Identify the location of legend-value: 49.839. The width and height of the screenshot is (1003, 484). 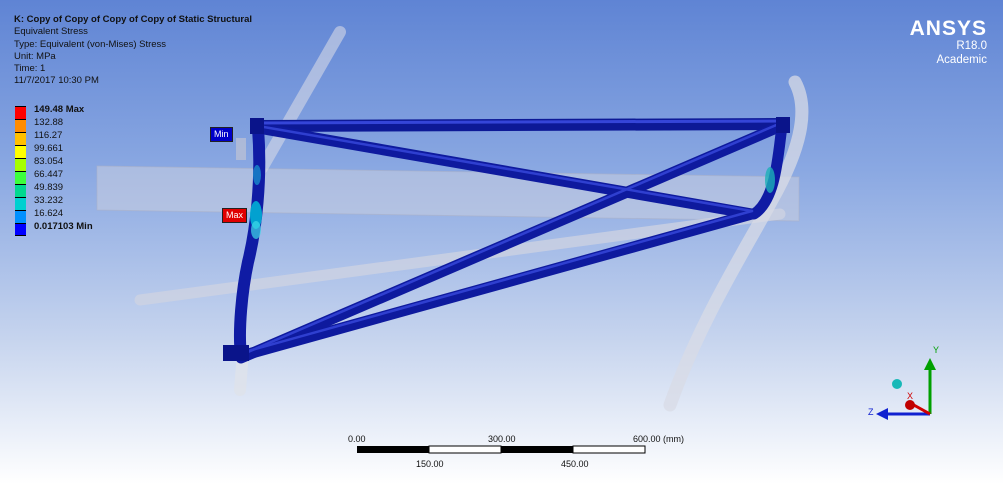
(49, 187).